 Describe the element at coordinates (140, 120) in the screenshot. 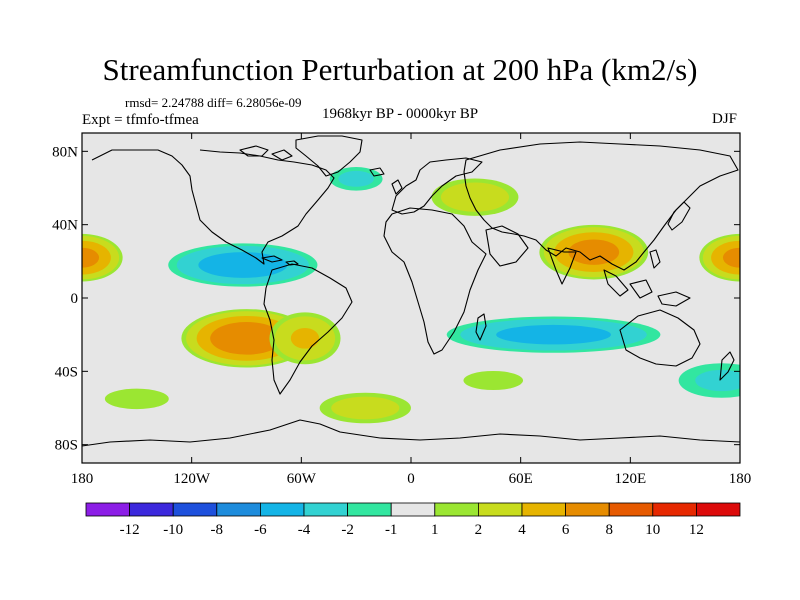

I see `experiment-label: Expt = tfmfo-tfmea` at that location.